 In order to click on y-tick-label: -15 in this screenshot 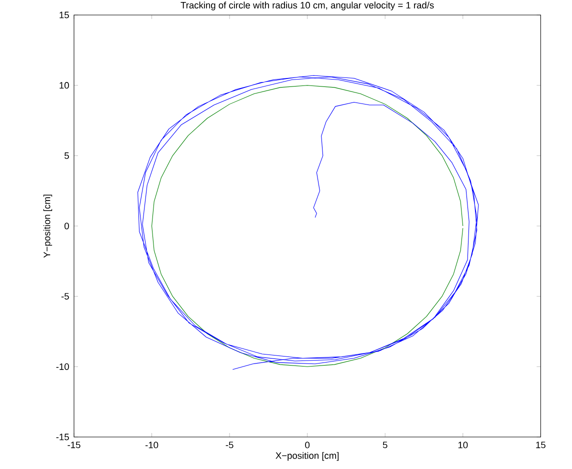, I will do `click(62, 437)`.